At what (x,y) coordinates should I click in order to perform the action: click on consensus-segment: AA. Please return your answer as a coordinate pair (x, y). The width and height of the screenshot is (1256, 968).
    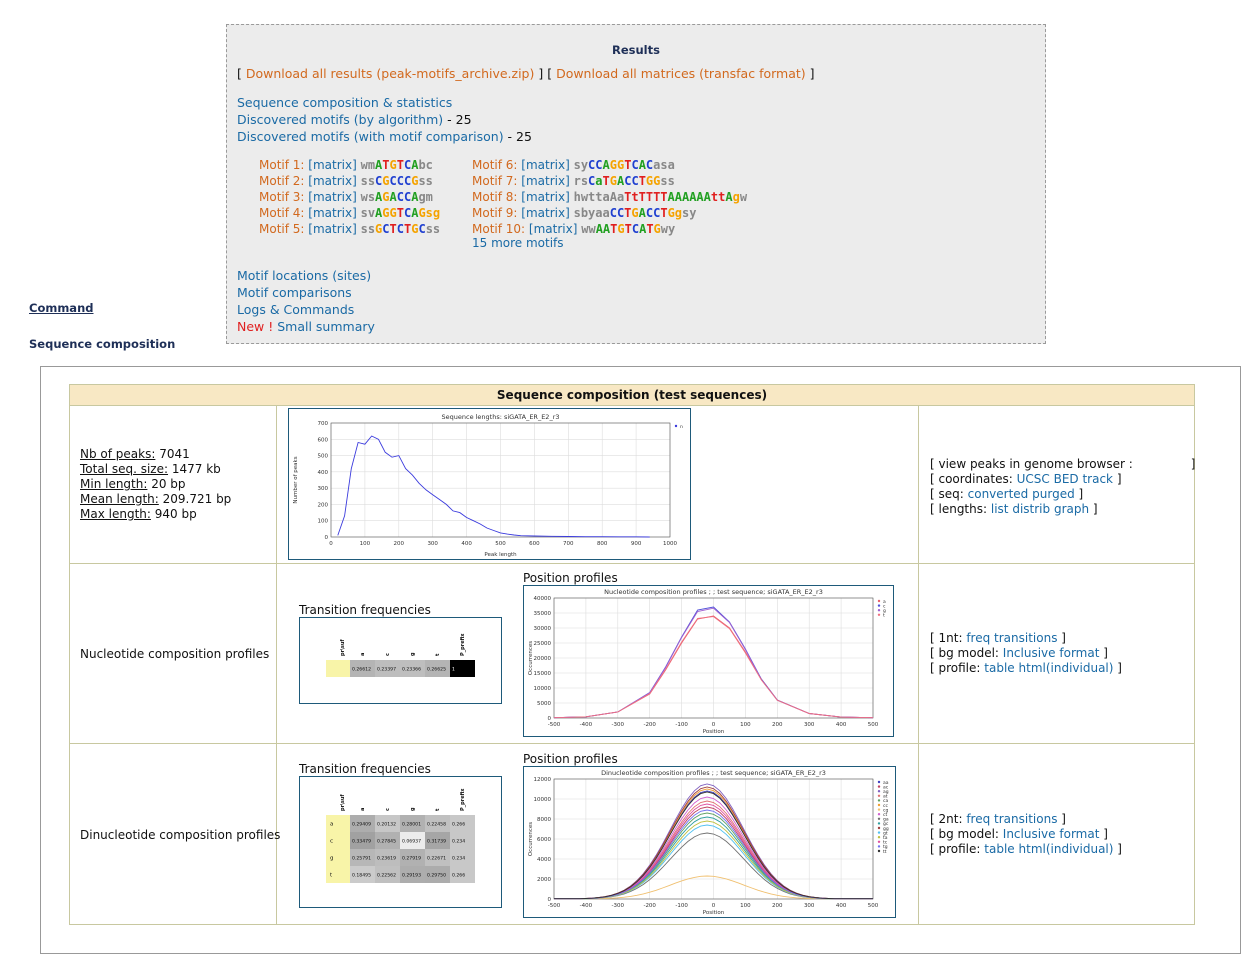
    Looking at the image, I should click on (603, 229).